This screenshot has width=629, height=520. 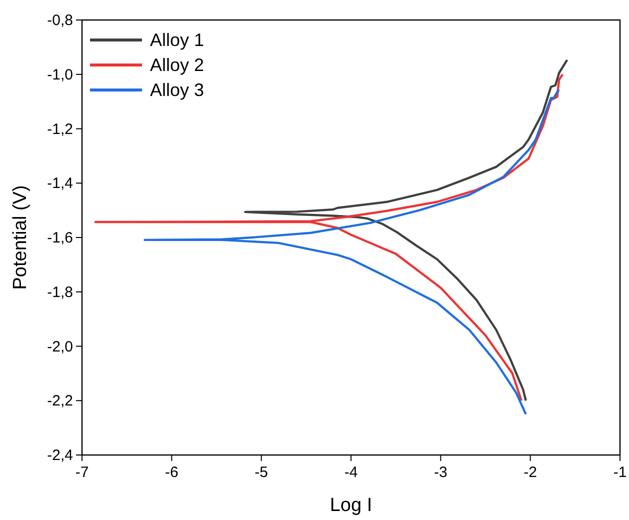 I want to click on y-tick-label: -0,8, so click(x=60, y=20).